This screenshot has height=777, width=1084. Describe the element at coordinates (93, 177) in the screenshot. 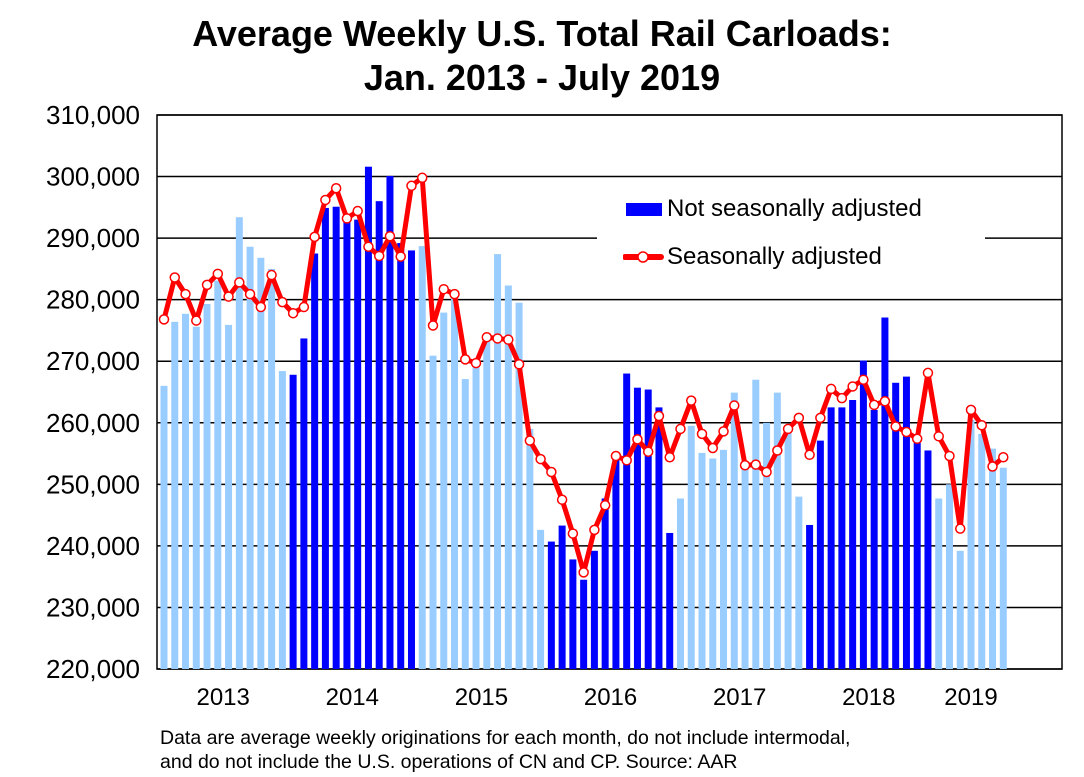

I see `y-tick-label: 300,000` at that location.